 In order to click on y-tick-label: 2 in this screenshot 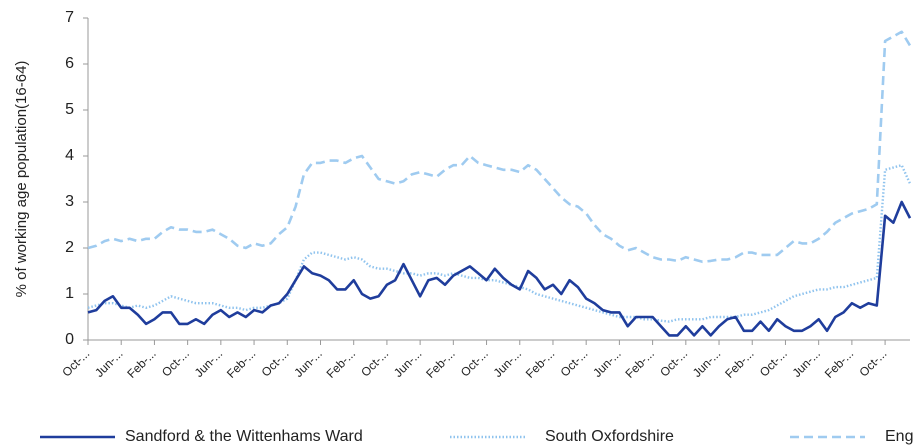, I will do `click(69, 247)`.